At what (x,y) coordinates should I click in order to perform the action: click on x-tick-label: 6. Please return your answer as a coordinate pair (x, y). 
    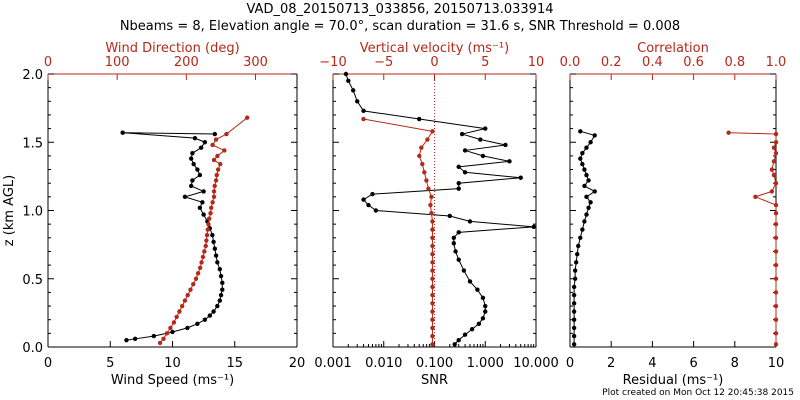
    Looking at the image, I should click on (693, 363).